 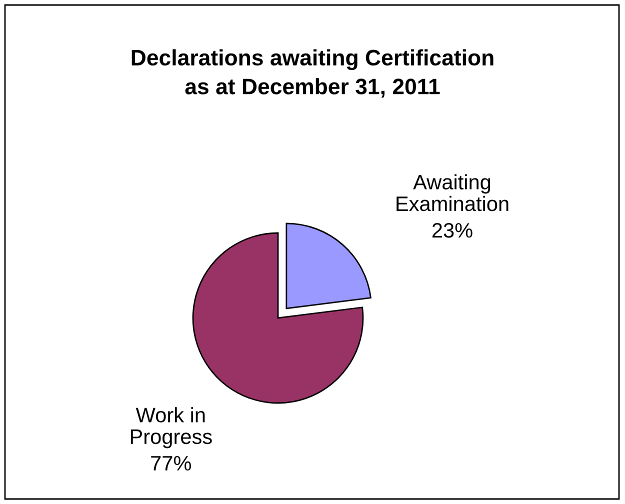 What do you see at coordinates (313, 73) in the screenshot?
I see `chart-title: Declarations awaiting Certification as at December 31, 2011` at bounding box center [313, 73].